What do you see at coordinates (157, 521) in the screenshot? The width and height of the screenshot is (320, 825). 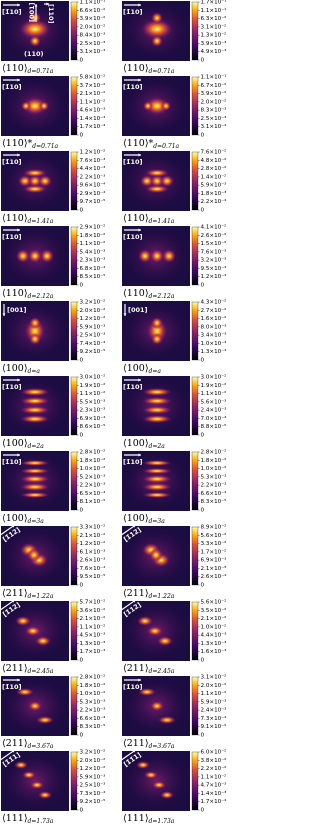 I see `caption-distance: d=3a` at bounding box center [157, 521].